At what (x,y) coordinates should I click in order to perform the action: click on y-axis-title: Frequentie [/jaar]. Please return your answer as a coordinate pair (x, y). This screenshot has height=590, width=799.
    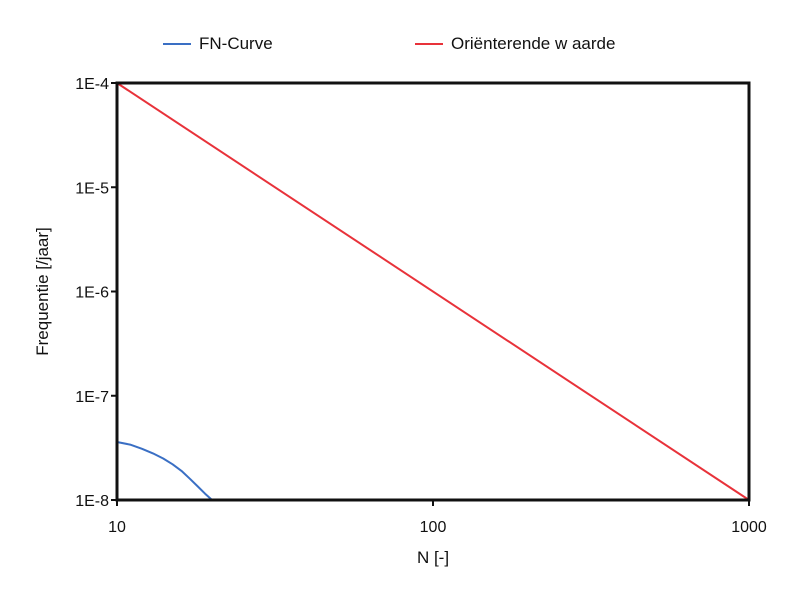
    Looking at the image, I should click on (42, 291).